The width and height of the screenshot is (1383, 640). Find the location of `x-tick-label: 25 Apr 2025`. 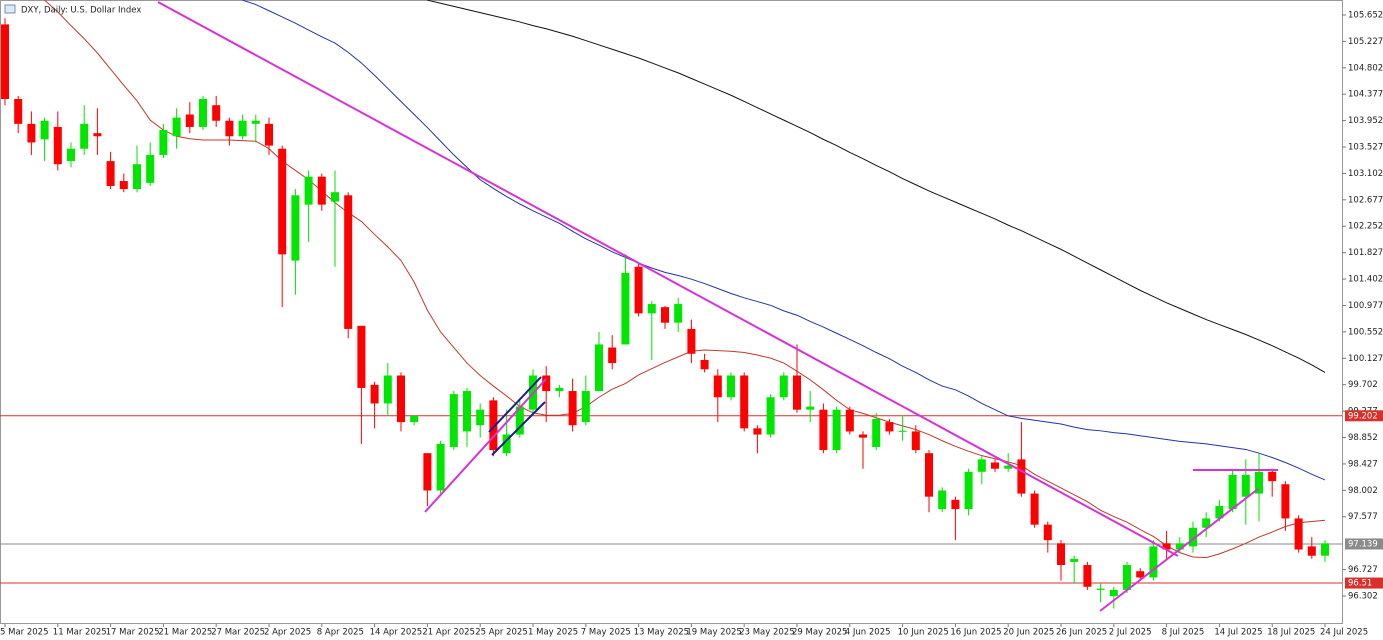

x-tick-label: 25 Apr 2025 is located at coordinates (501, 633).